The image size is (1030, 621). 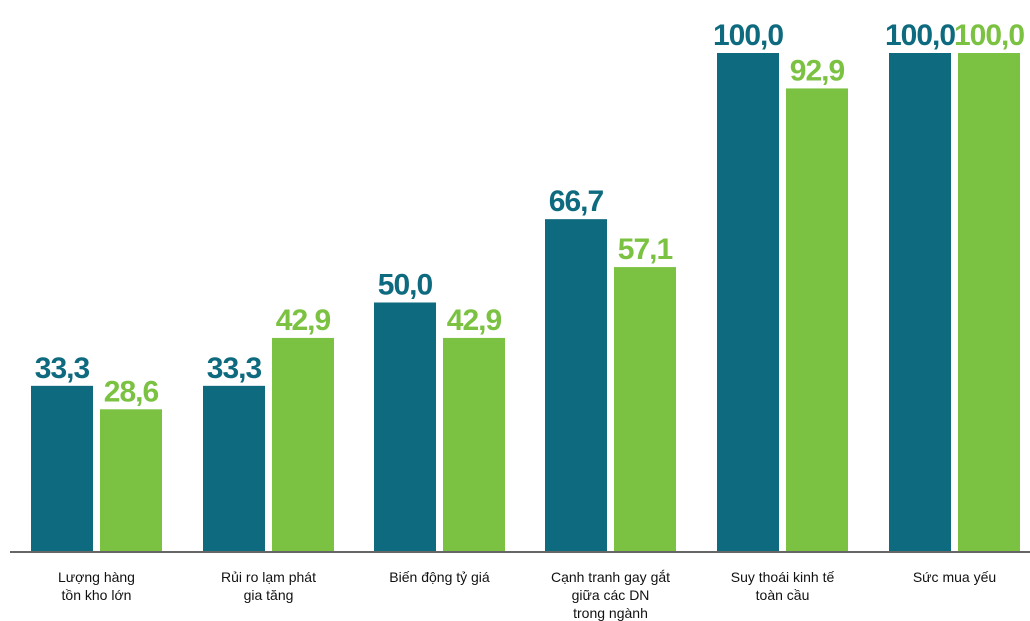 I want to click on category-label-line: gia tăng, so click(x=269, y=595).